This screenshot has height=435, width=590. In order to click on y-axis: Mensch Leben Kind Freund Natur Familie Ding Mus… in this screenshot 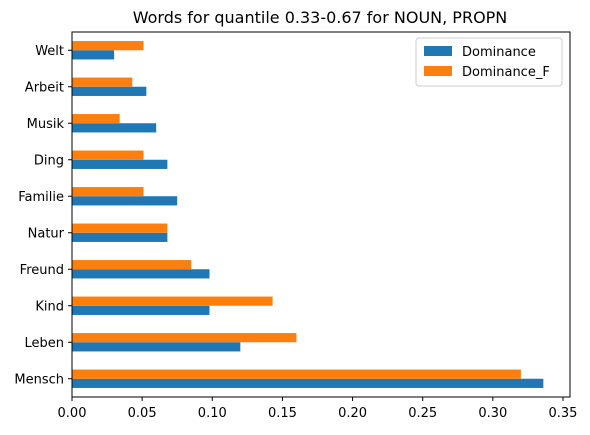, I will do `click(43, 215)`.